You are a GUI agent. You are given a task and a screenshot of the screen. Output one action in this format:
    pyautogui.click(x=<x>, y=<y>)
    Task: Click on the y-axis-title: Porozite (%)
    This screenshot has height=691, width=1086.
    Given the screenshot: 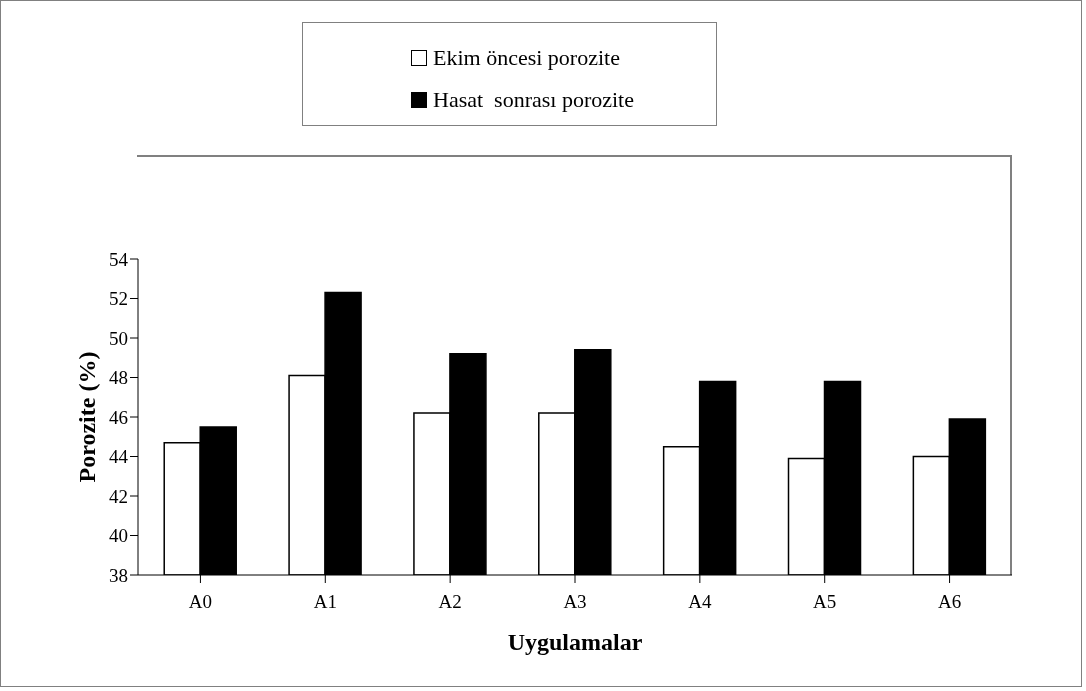 What is the action you would take?
    pyautogui.click(x=86, y=417)
    